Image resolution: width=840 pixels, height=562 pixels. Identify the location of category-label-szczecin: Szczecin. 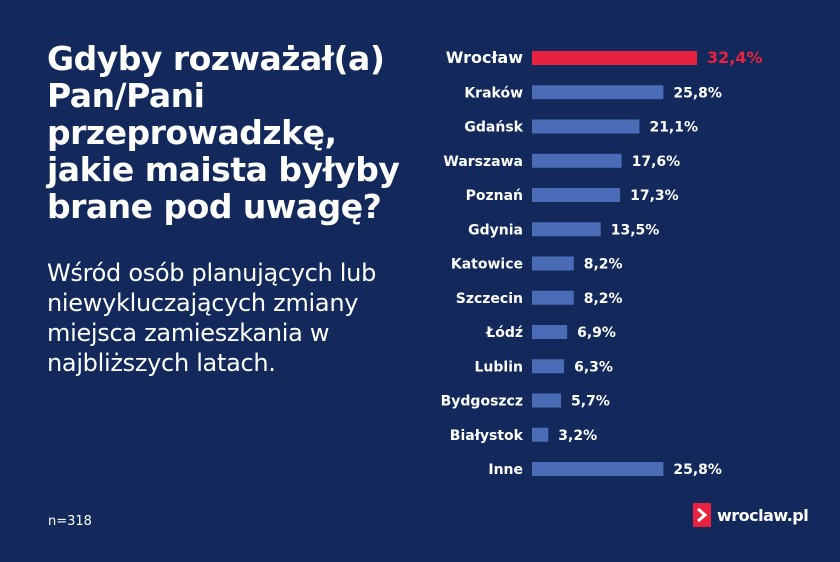
(489, 299).